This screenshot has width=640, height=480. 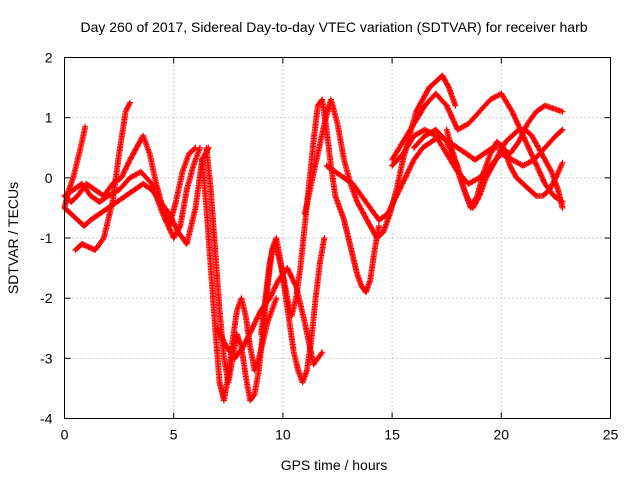 I want to click on x-tick-label: 0, so click(x=65, y=435).